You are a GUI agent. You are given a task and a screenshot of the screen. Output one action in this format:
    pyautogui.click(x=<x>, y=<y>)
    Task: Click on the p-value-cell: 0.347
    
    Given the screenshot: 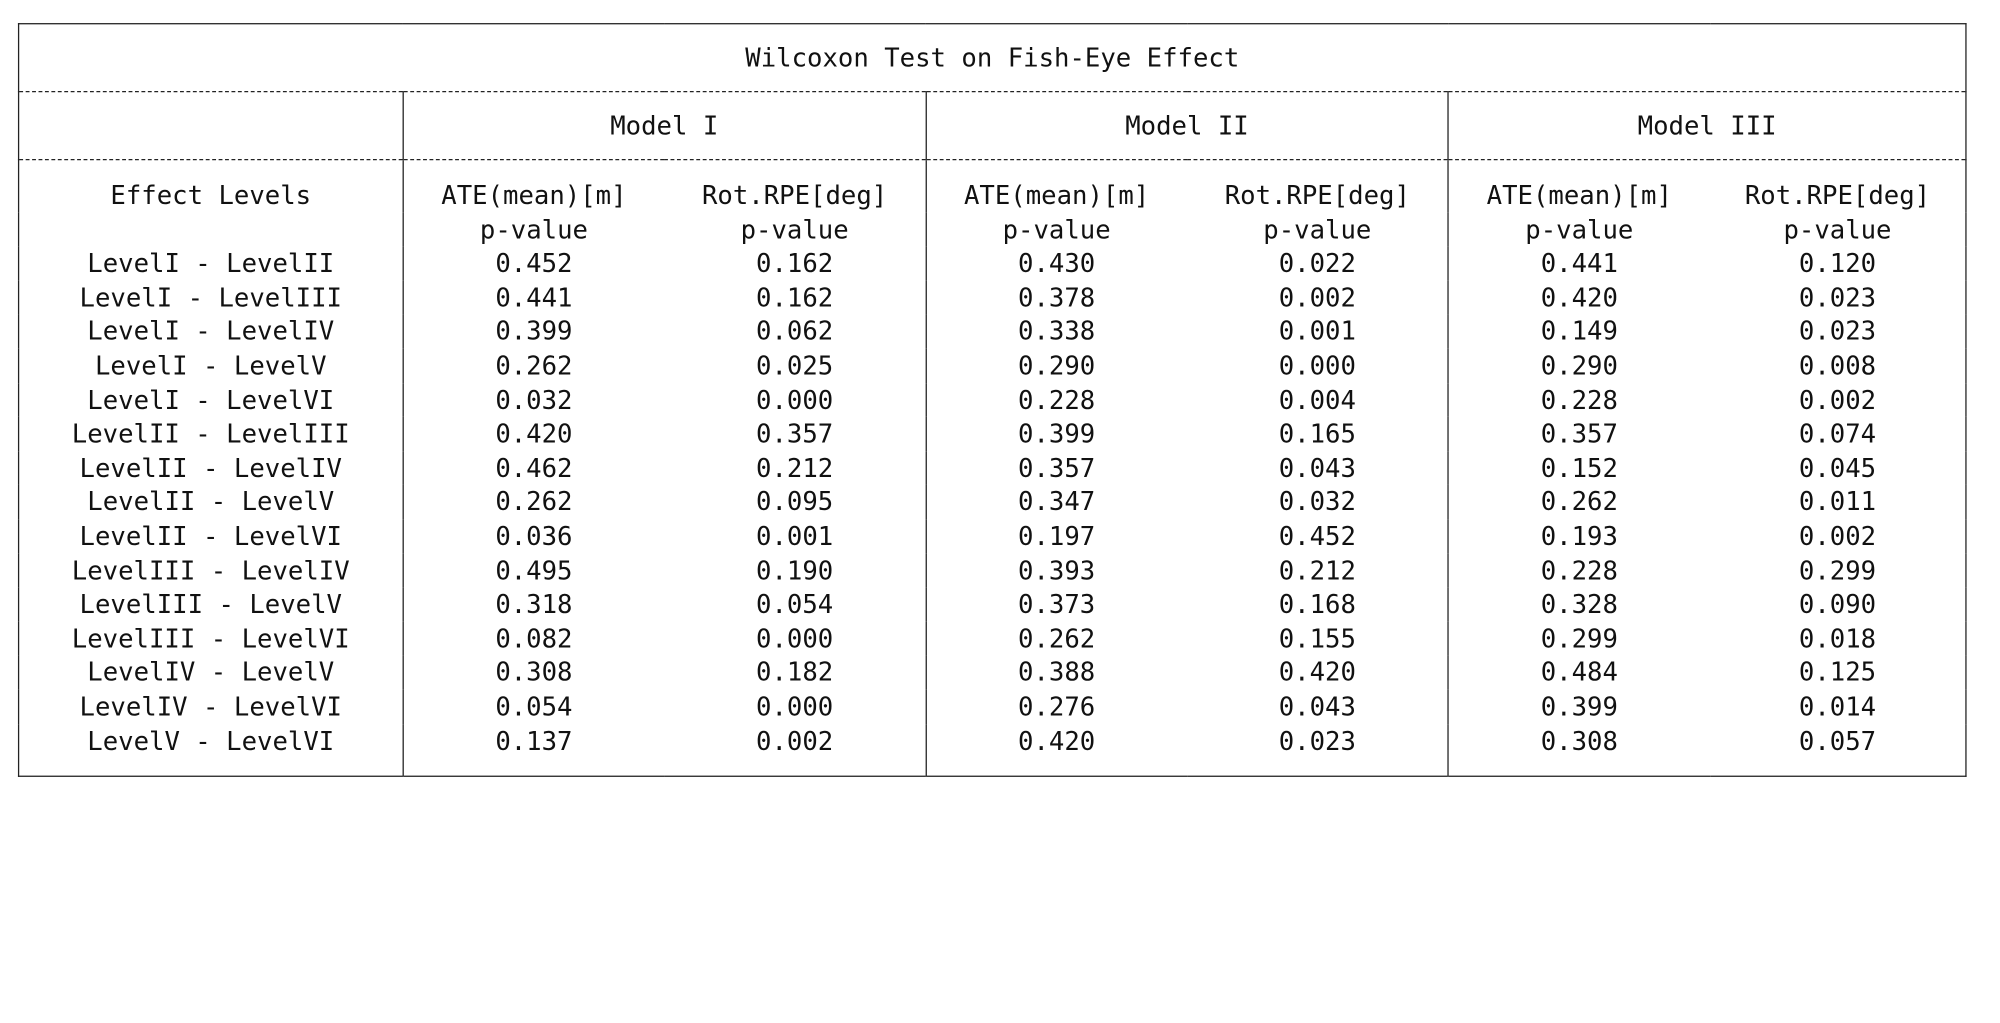 What is the action you would take?
    pyautogui.click(x=1055, y=502)
    